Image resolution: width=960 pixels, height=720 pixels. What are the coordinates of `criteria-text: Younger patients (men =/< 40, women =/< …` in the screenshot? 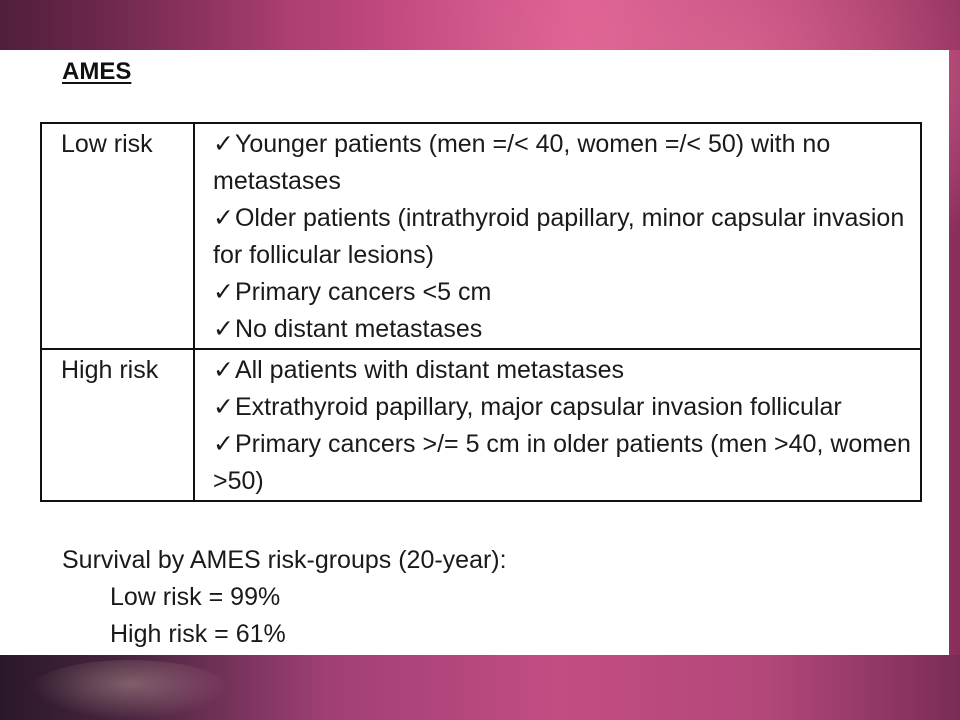 It's located at (522, 162).